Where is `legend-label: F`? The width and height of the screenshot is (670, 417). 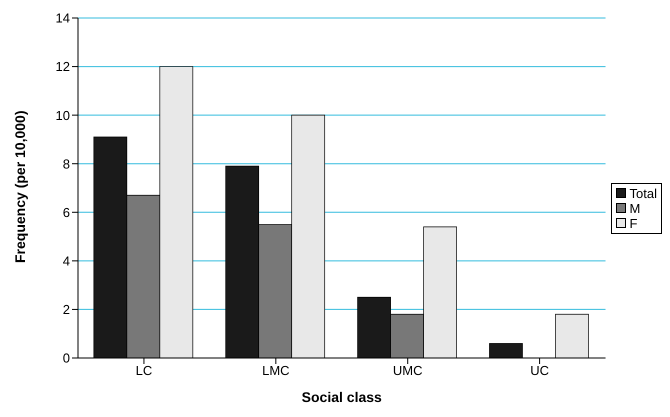 legend-label: F is located at coordinates (634, 223).